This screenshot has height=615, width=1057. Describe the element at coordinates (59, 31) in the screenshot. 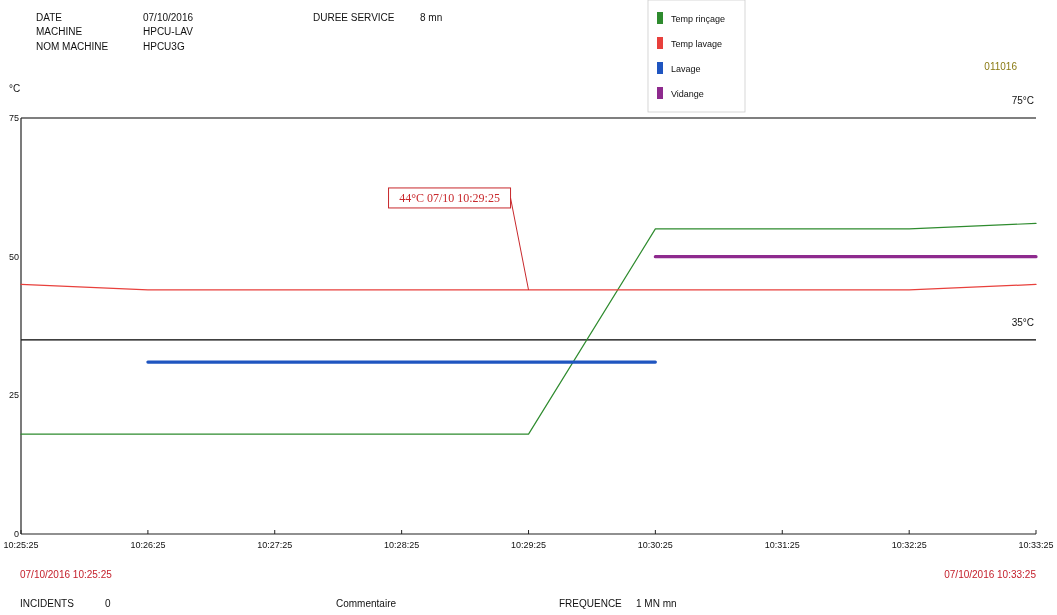

I see `text: MACHINE` at that location.